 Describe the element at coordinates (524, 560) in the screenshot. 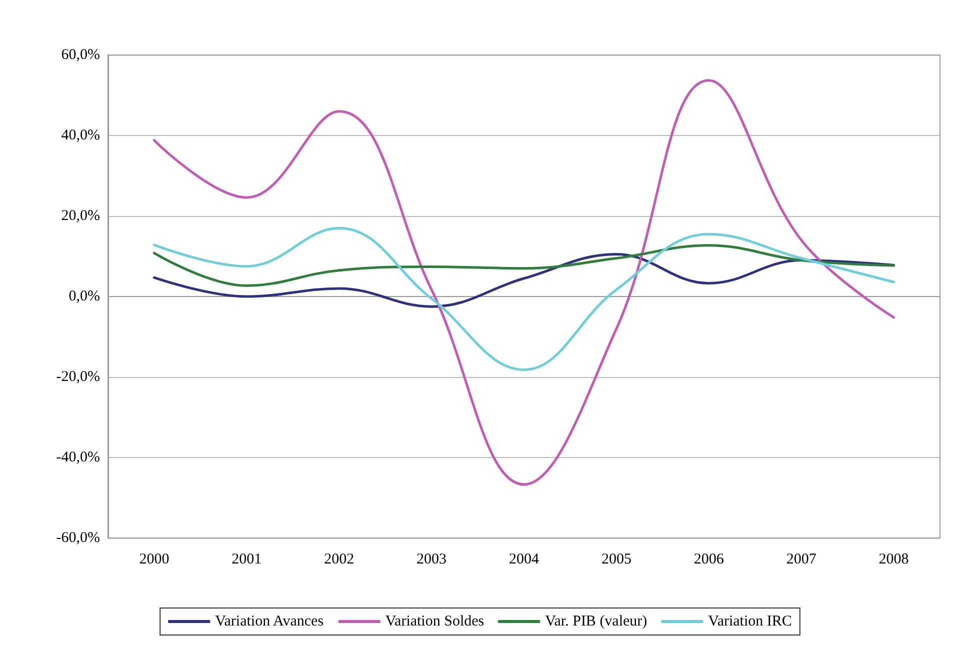

I see `x-tick-label: 2004` at that location.